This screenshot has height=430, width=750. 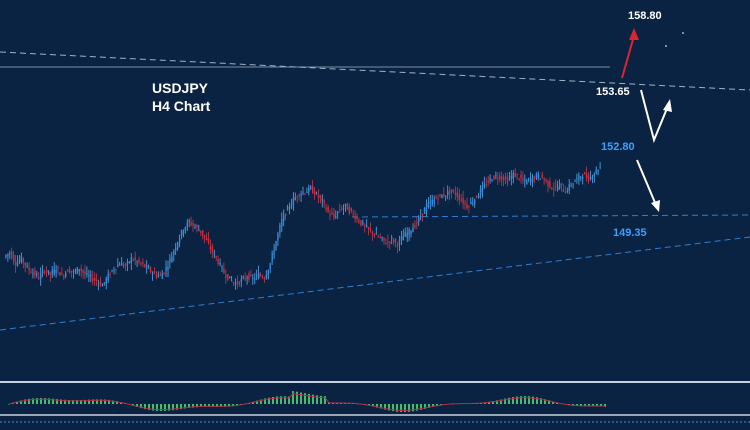 I want to click on oscillator-signal-line, so click(x=307, y=402).